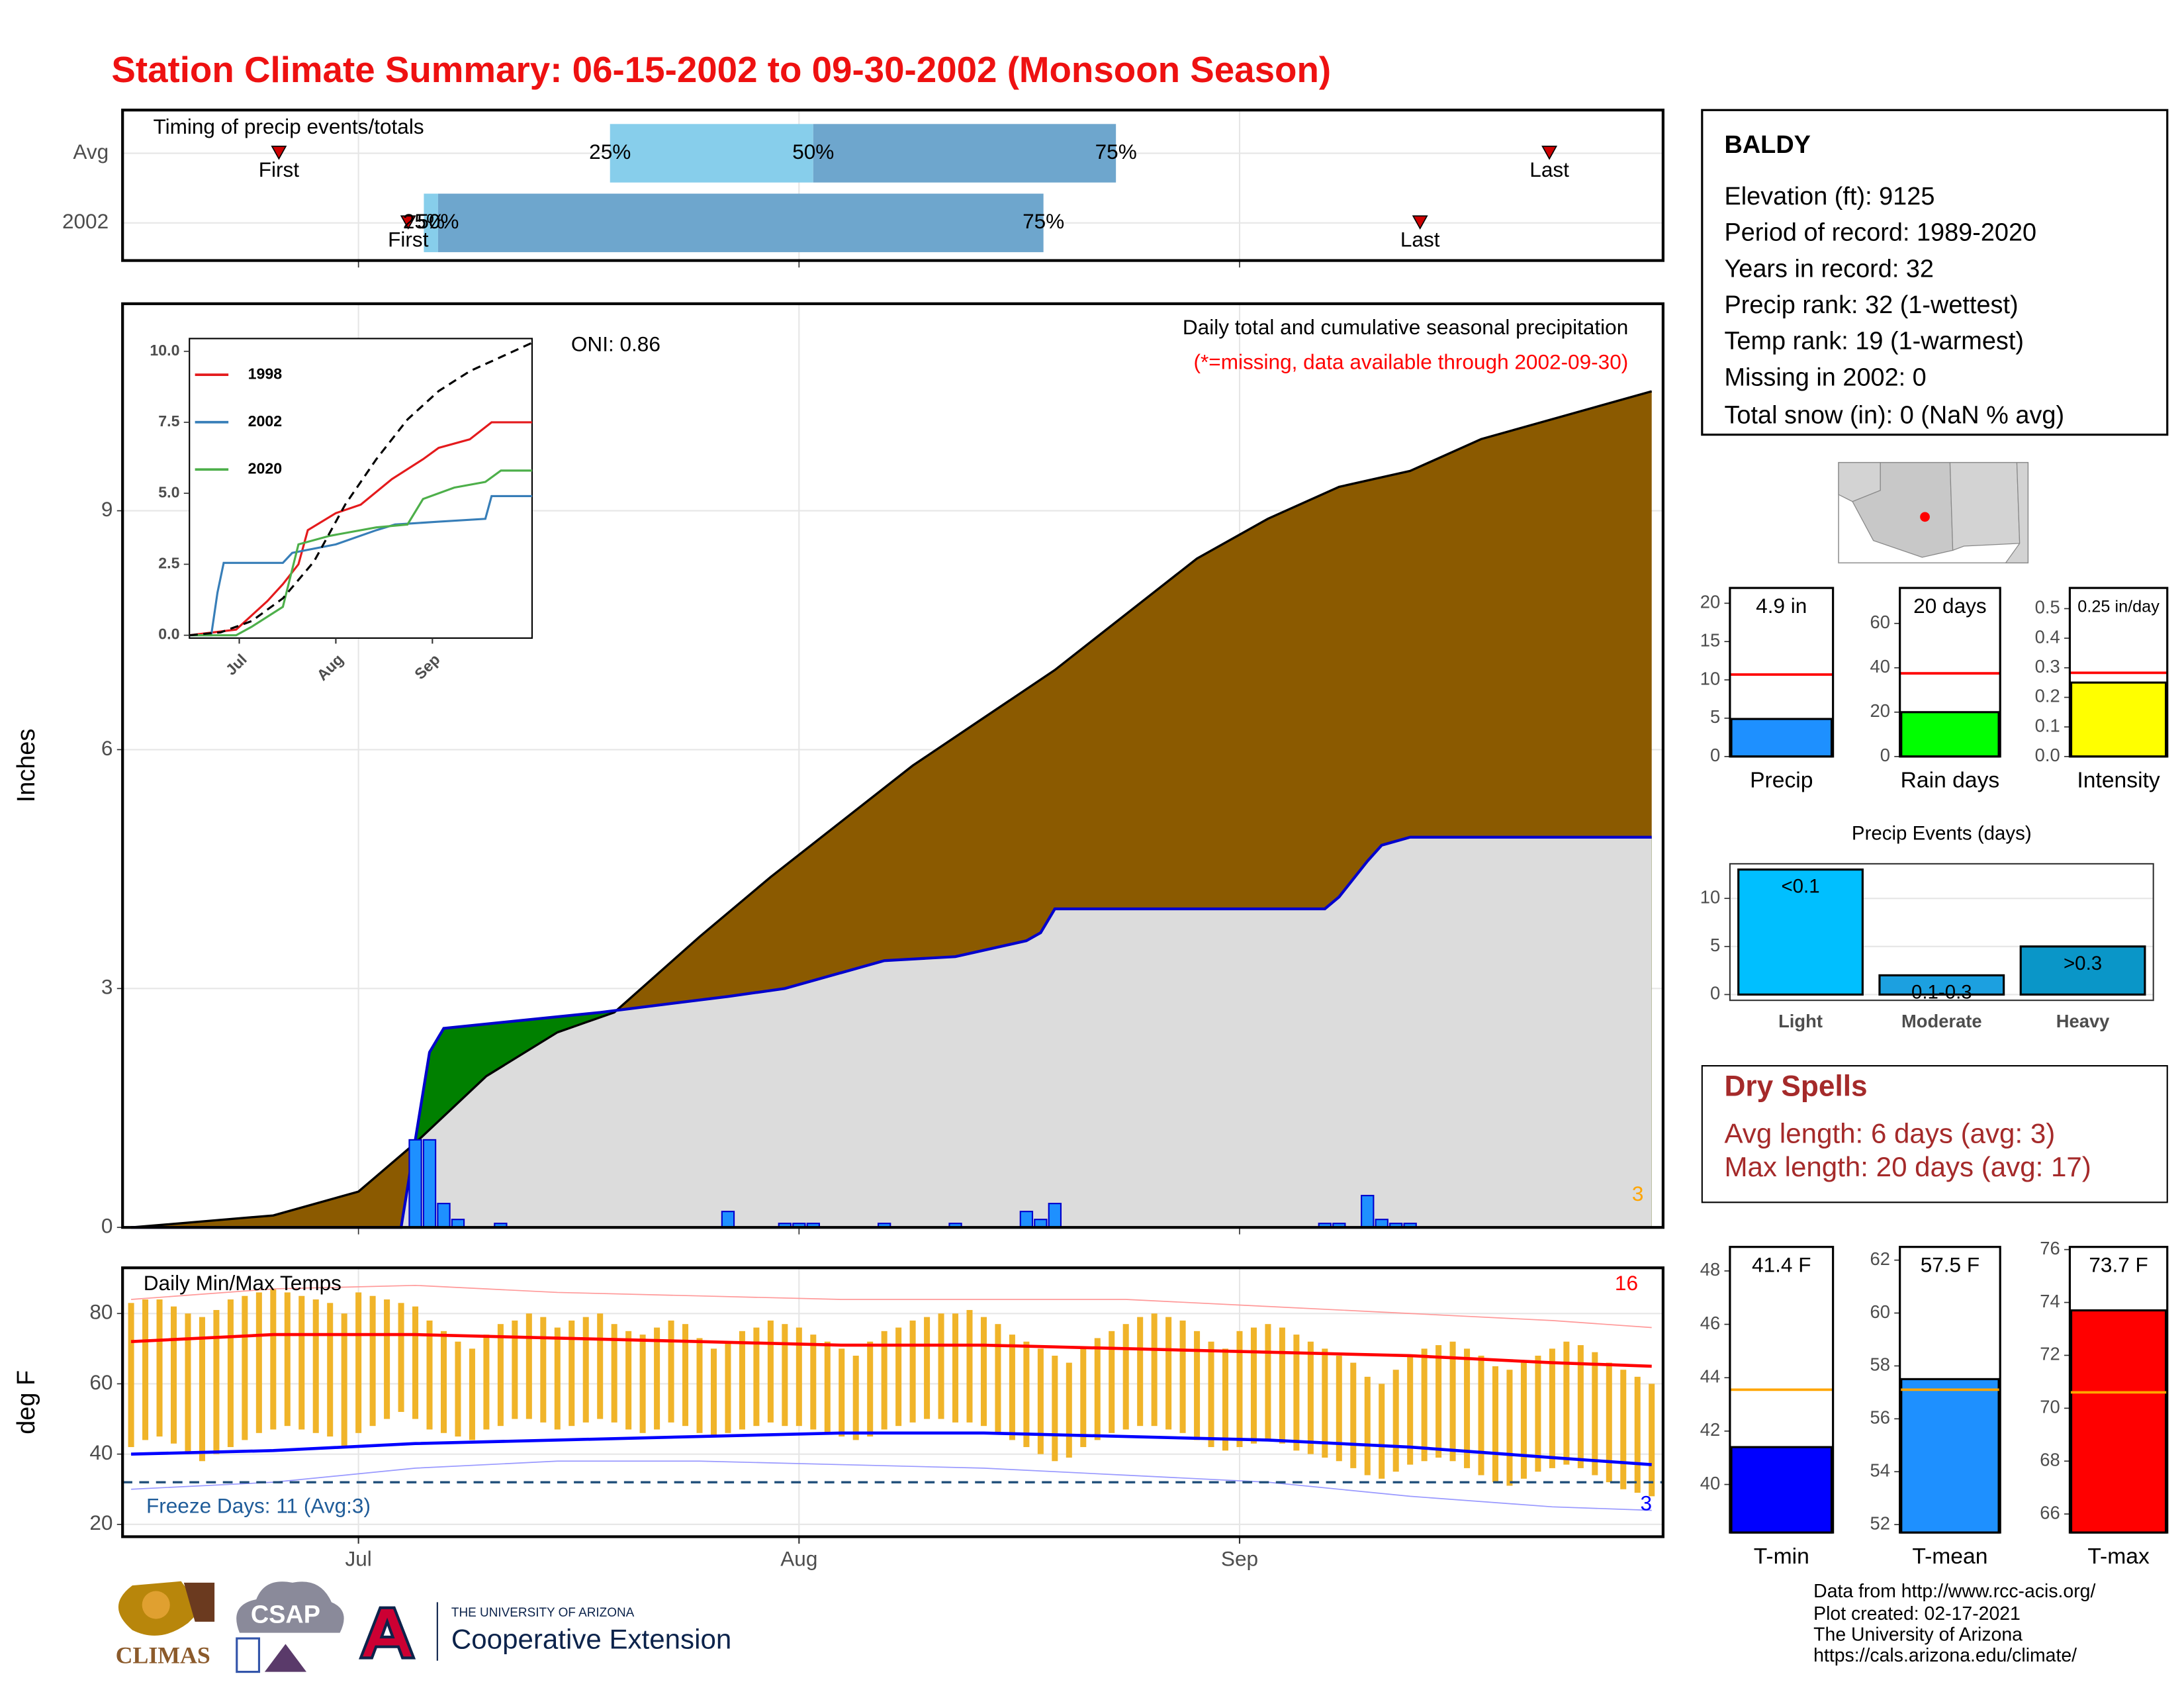 This screenshot has height=1688, width=2184. Describe the element at coordinates (1638, 1193) in the screenshot. I see `annotation: 3` at that location.